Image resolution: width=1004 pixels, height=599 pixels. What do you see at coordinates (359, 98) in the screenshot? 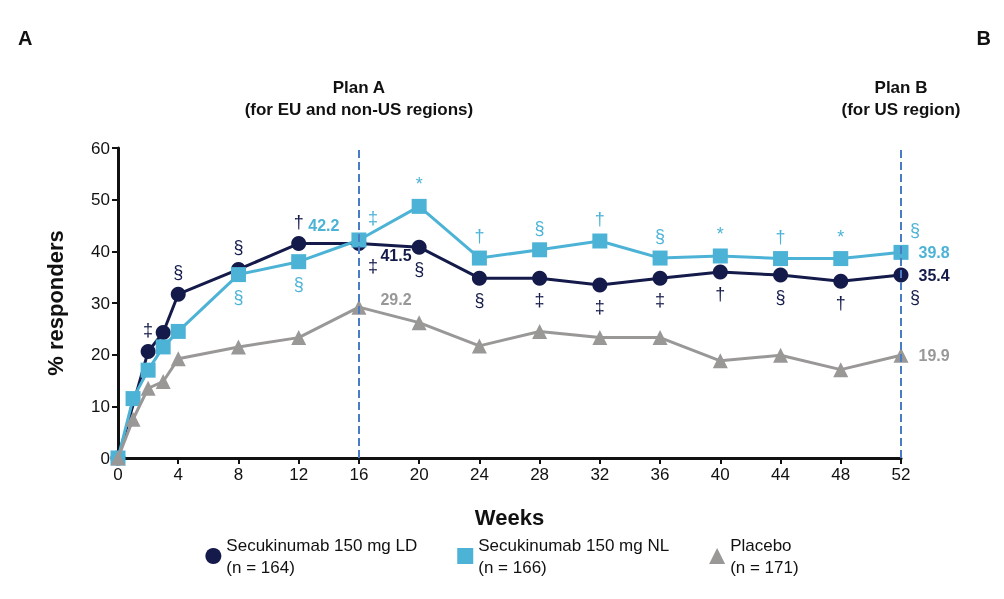
I see `ref-line-label: Plan A (for EU and non-US regions)` at bounding box center [359, 98].